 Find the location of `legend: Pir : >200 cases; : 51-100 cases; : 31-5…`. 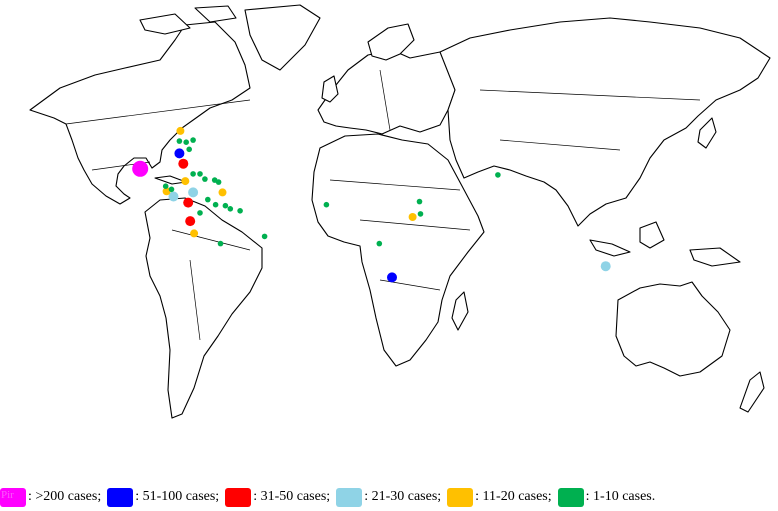

legend: Pir : >200 cases; : 51-100 cases; : 31-5… is located at coordinates (389, 497).